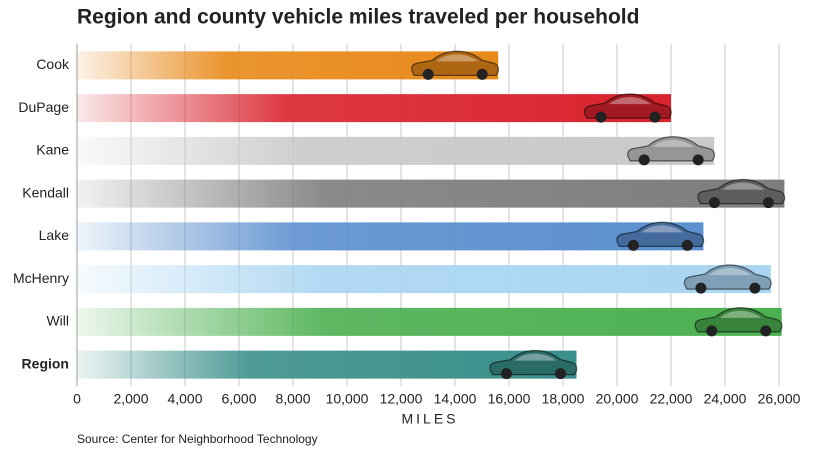  I want to click on x-tick-label: 6,000, so click(238, 399).